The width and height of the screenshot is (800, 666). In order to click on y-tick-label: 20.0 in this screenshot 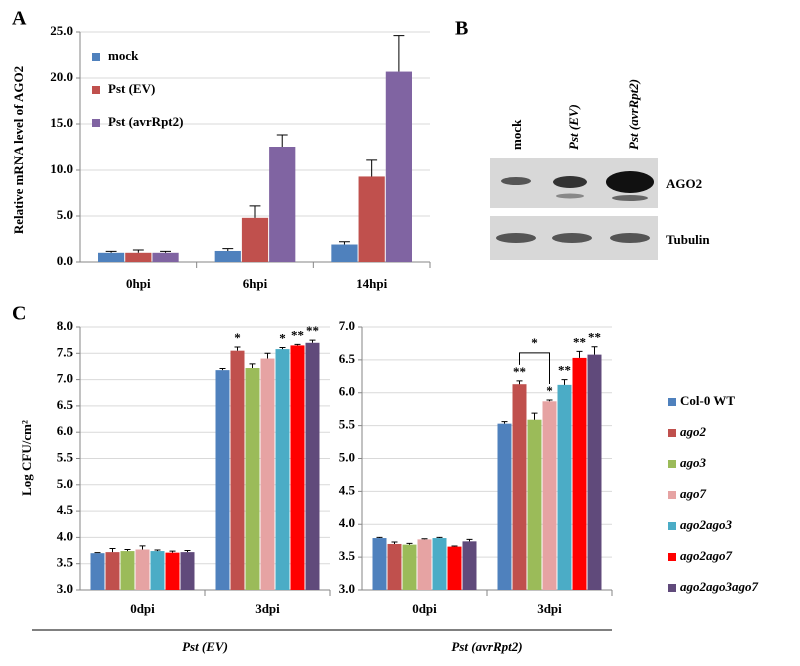, I will do `click(61, 76)`.